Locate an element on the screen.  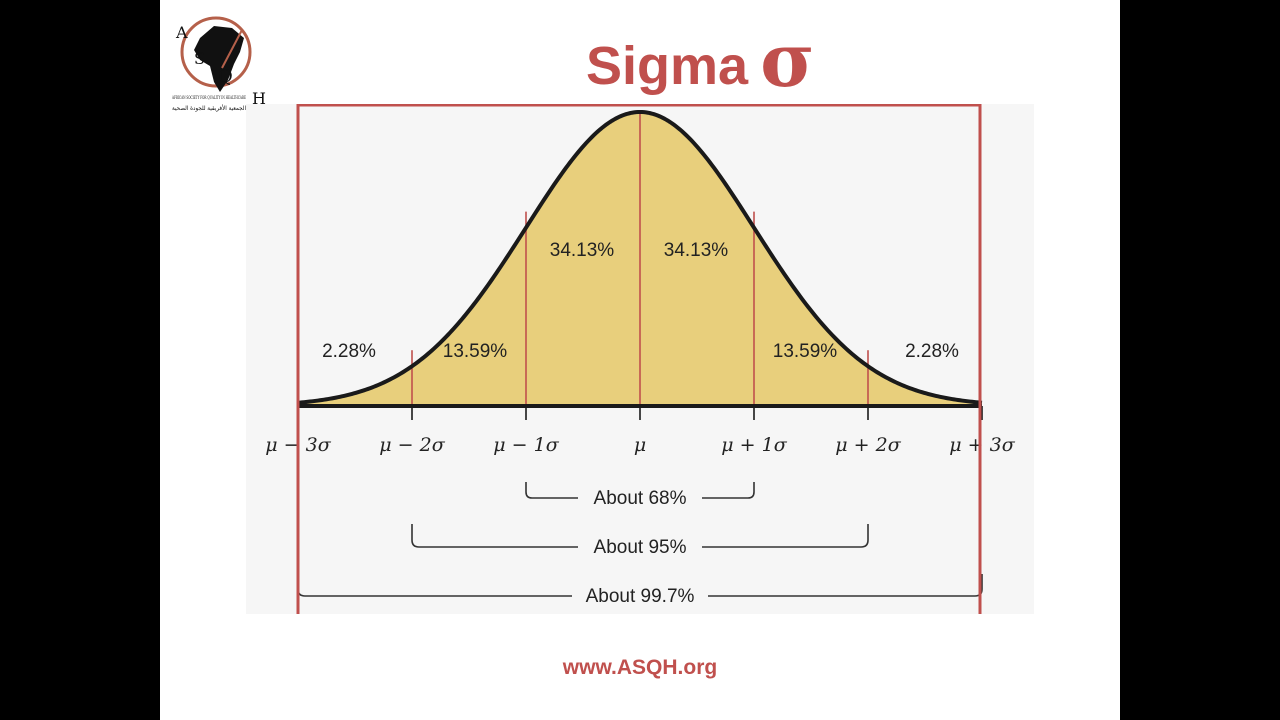
logo-tagline-ar: الجمعية الأفريقية للجودة الصحية is located at coordinates (209, 108).